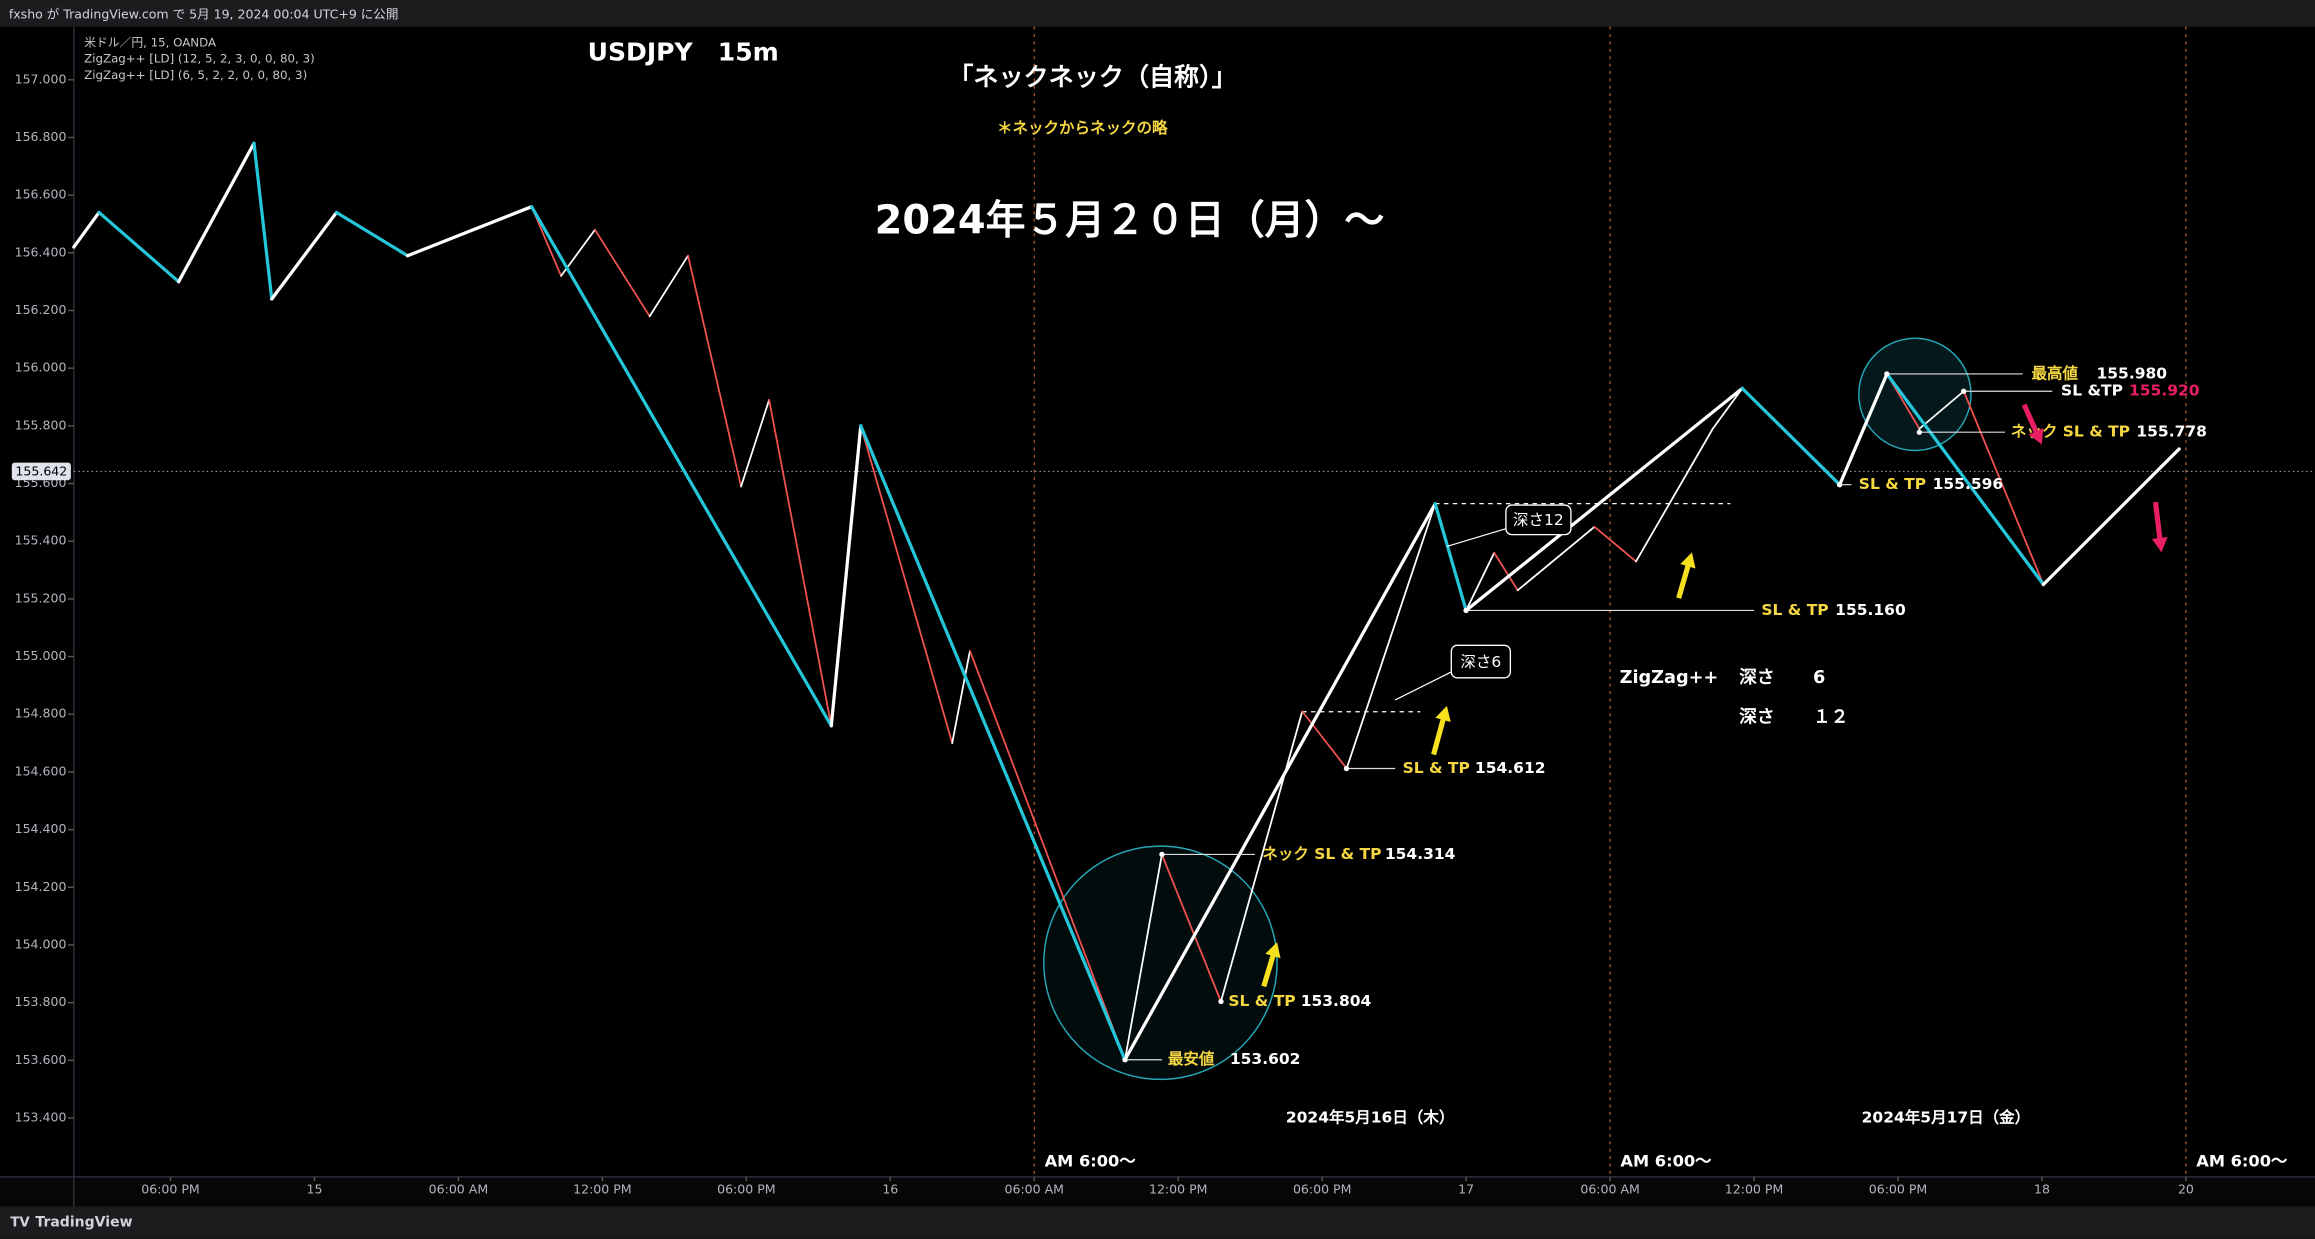 The width and height of the screenshot is (2315, 1239). What do you see at coordinates (41, 540) in the screenshot?
I see `y-tick-label: 155.400` at bounding box center [41, 540].